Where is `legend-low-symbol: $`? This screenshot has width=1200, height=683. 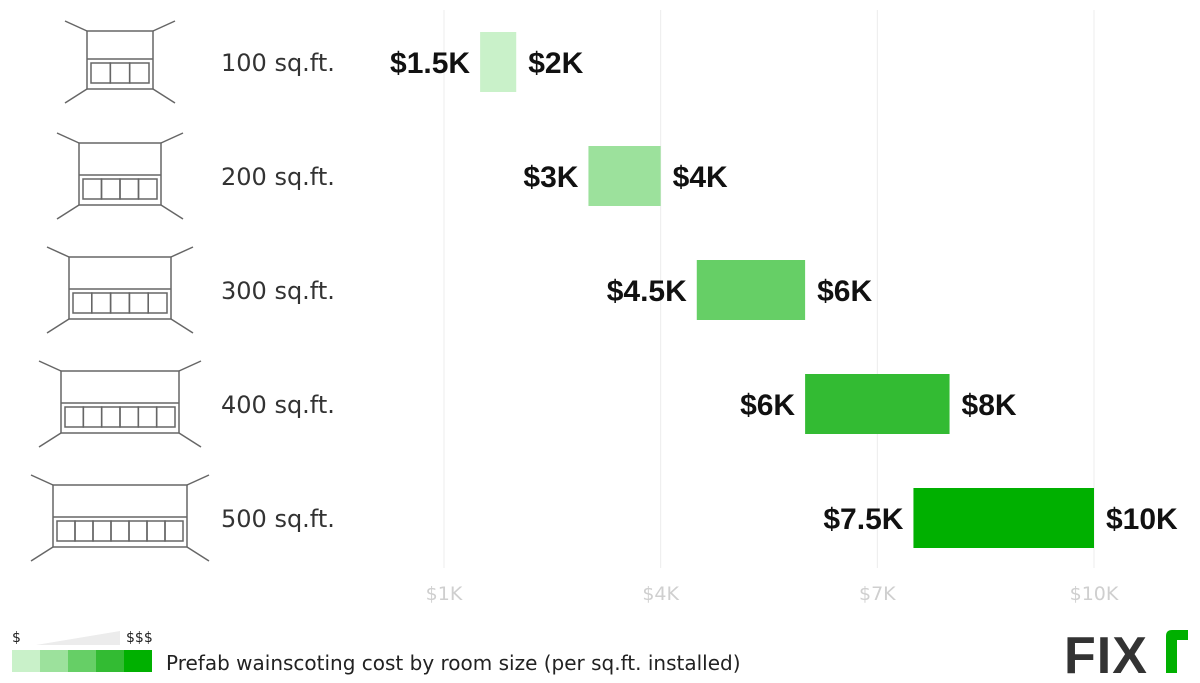 legend-low-symbol: $ is located at coordinates (16, 638).